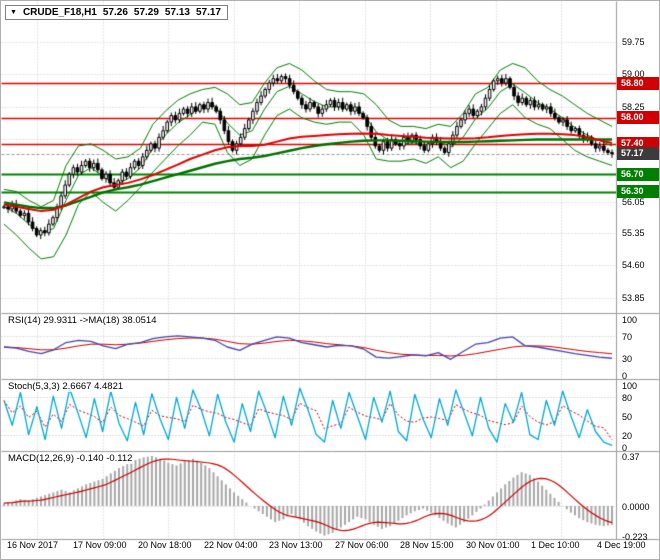 Image resolution: width=660 pixels, height=560 pixels. Describe the element at coordinates (59, 12) in the screenshot. I see `symbol-label: CRUDE_F18,H1` at that location.